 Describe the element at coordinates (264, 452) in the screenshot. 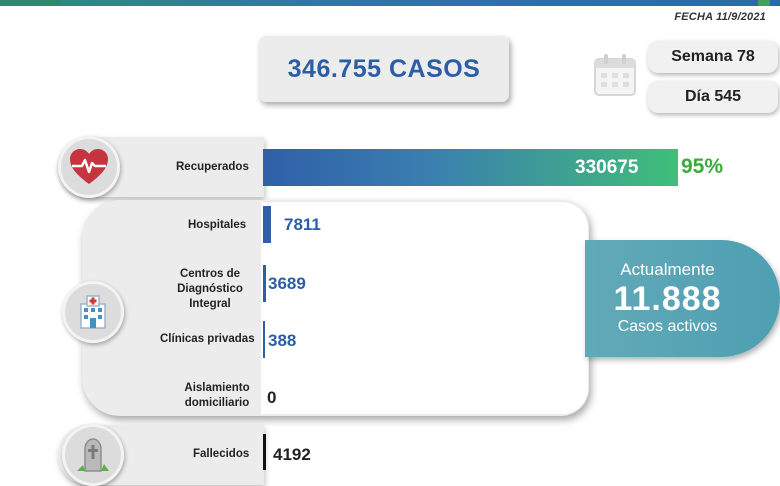

I see `deaths-bar` at that location.